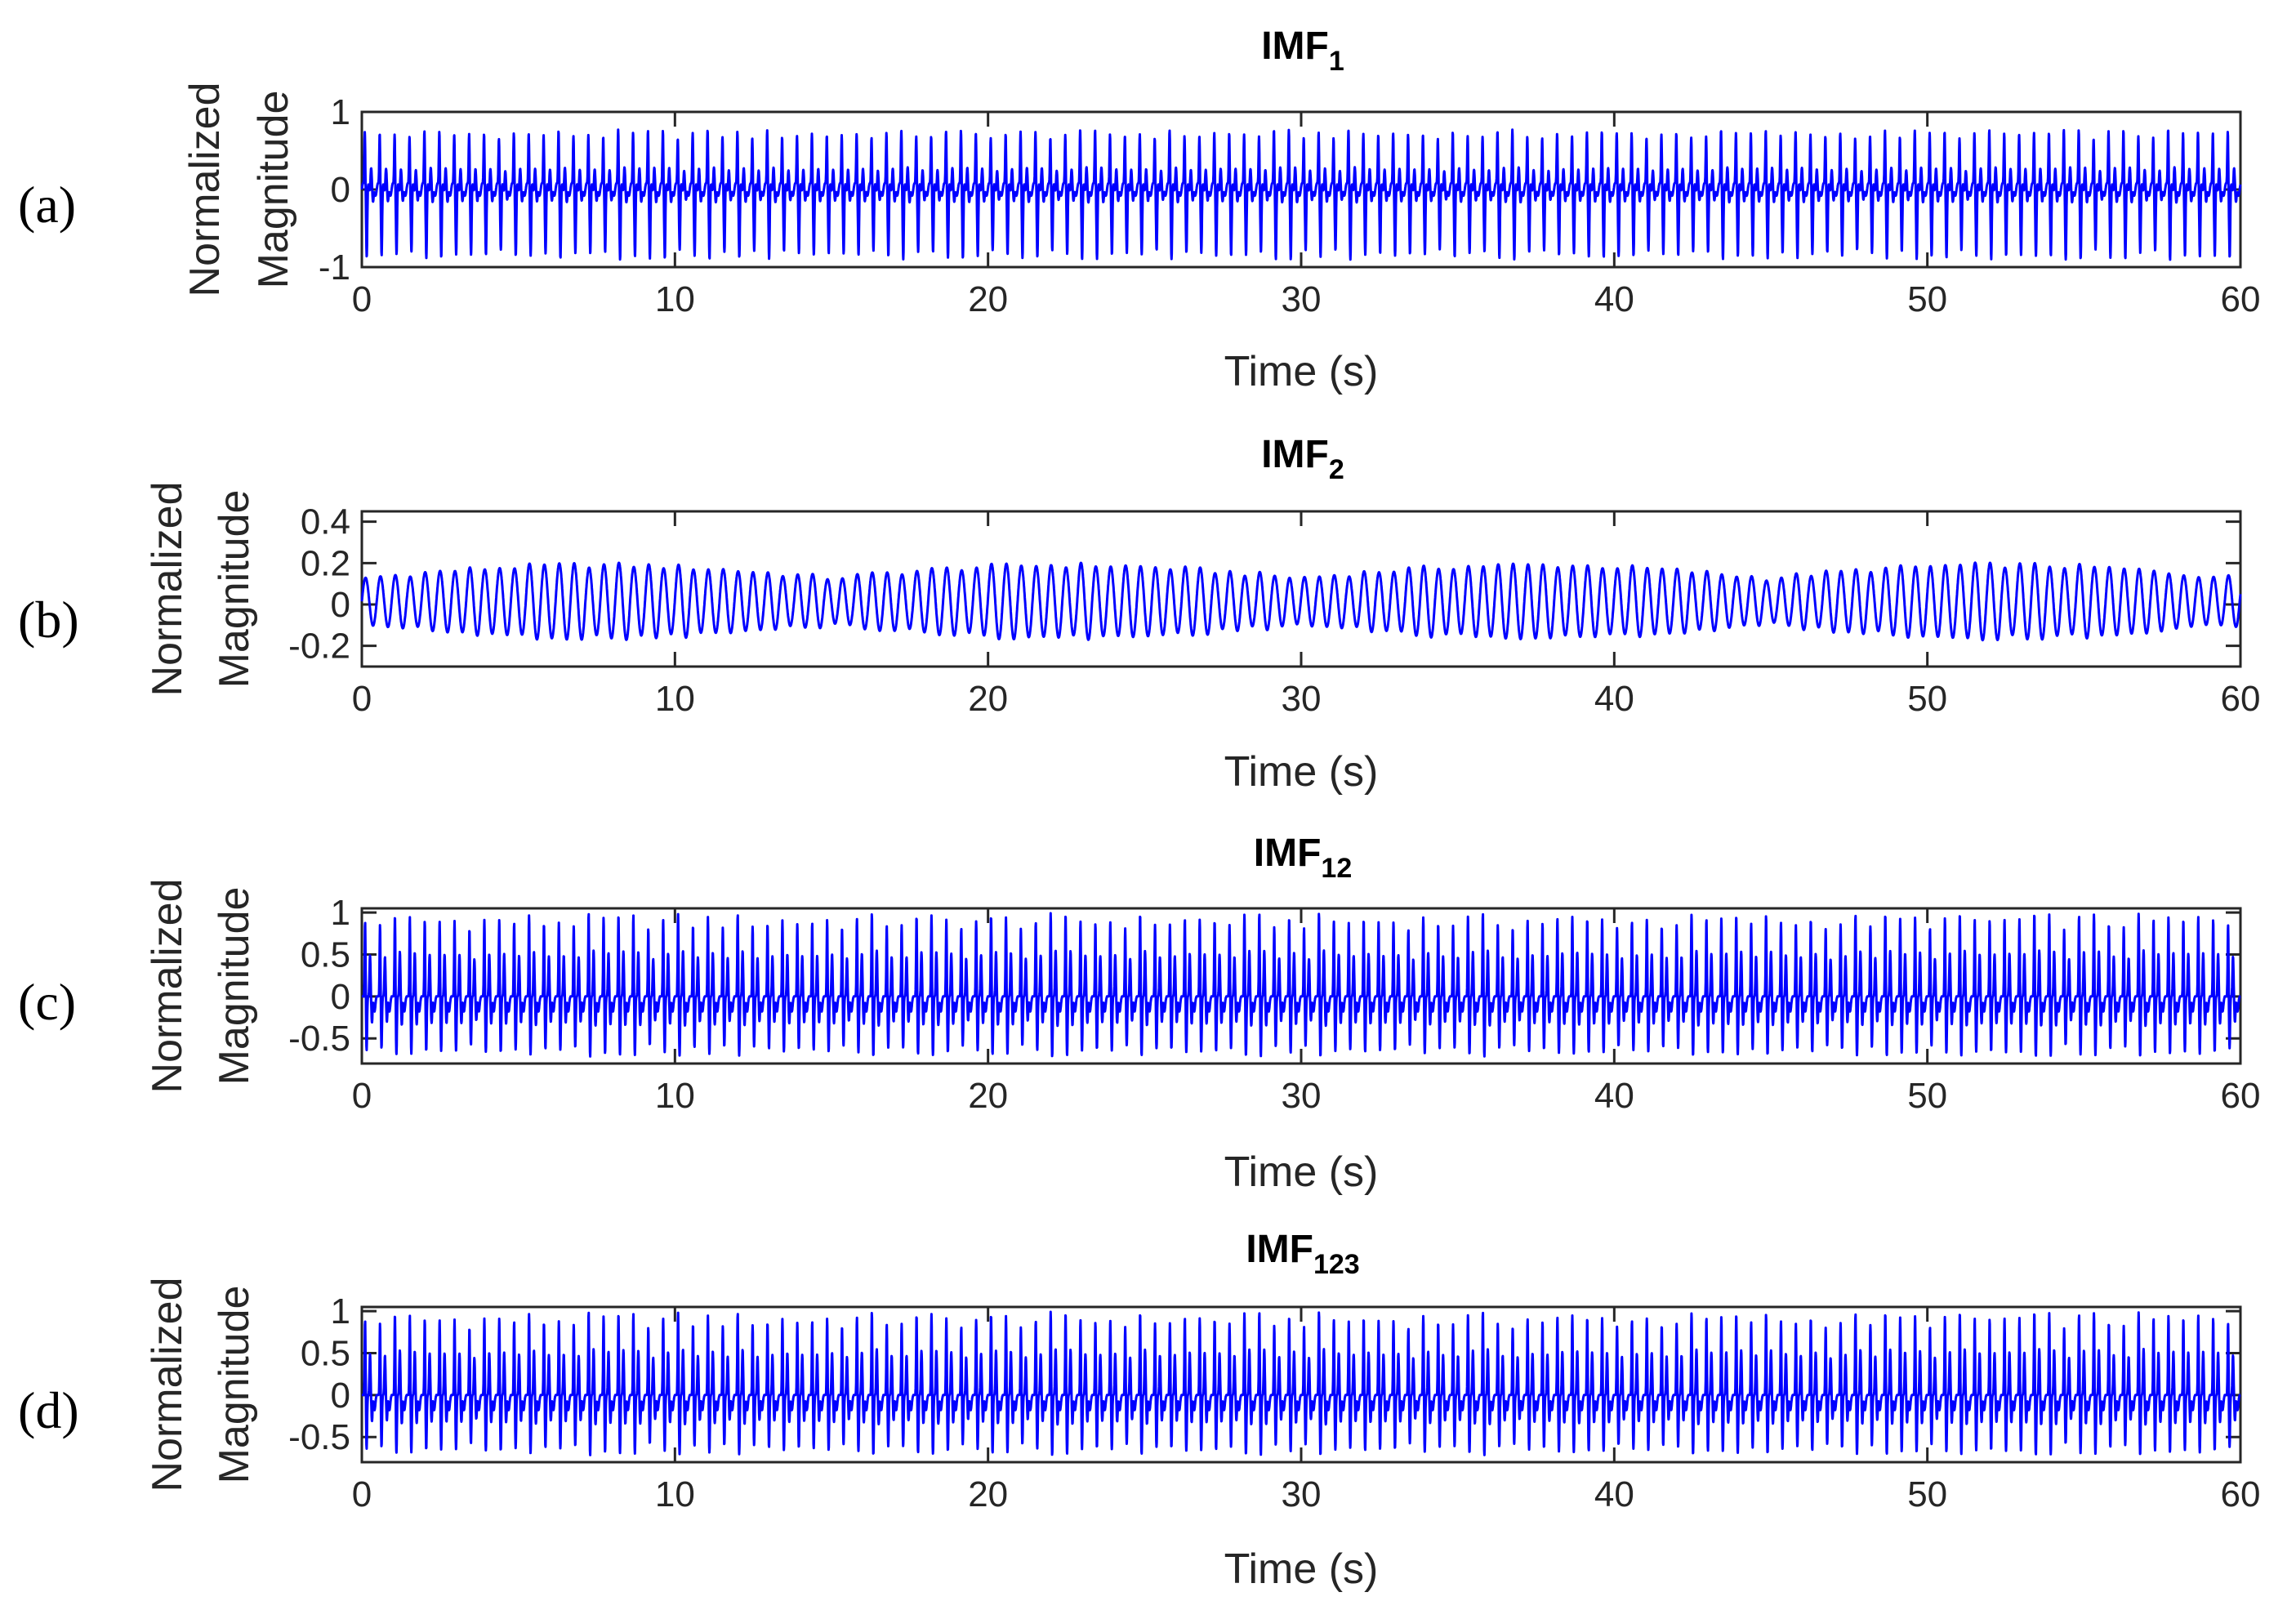 Image resolution: width=2296 pixels, height=1619 pixels. Describe the element at coordinates (319, 647) in the screenshot. I see `y-tick-label: -0.2` at that location.